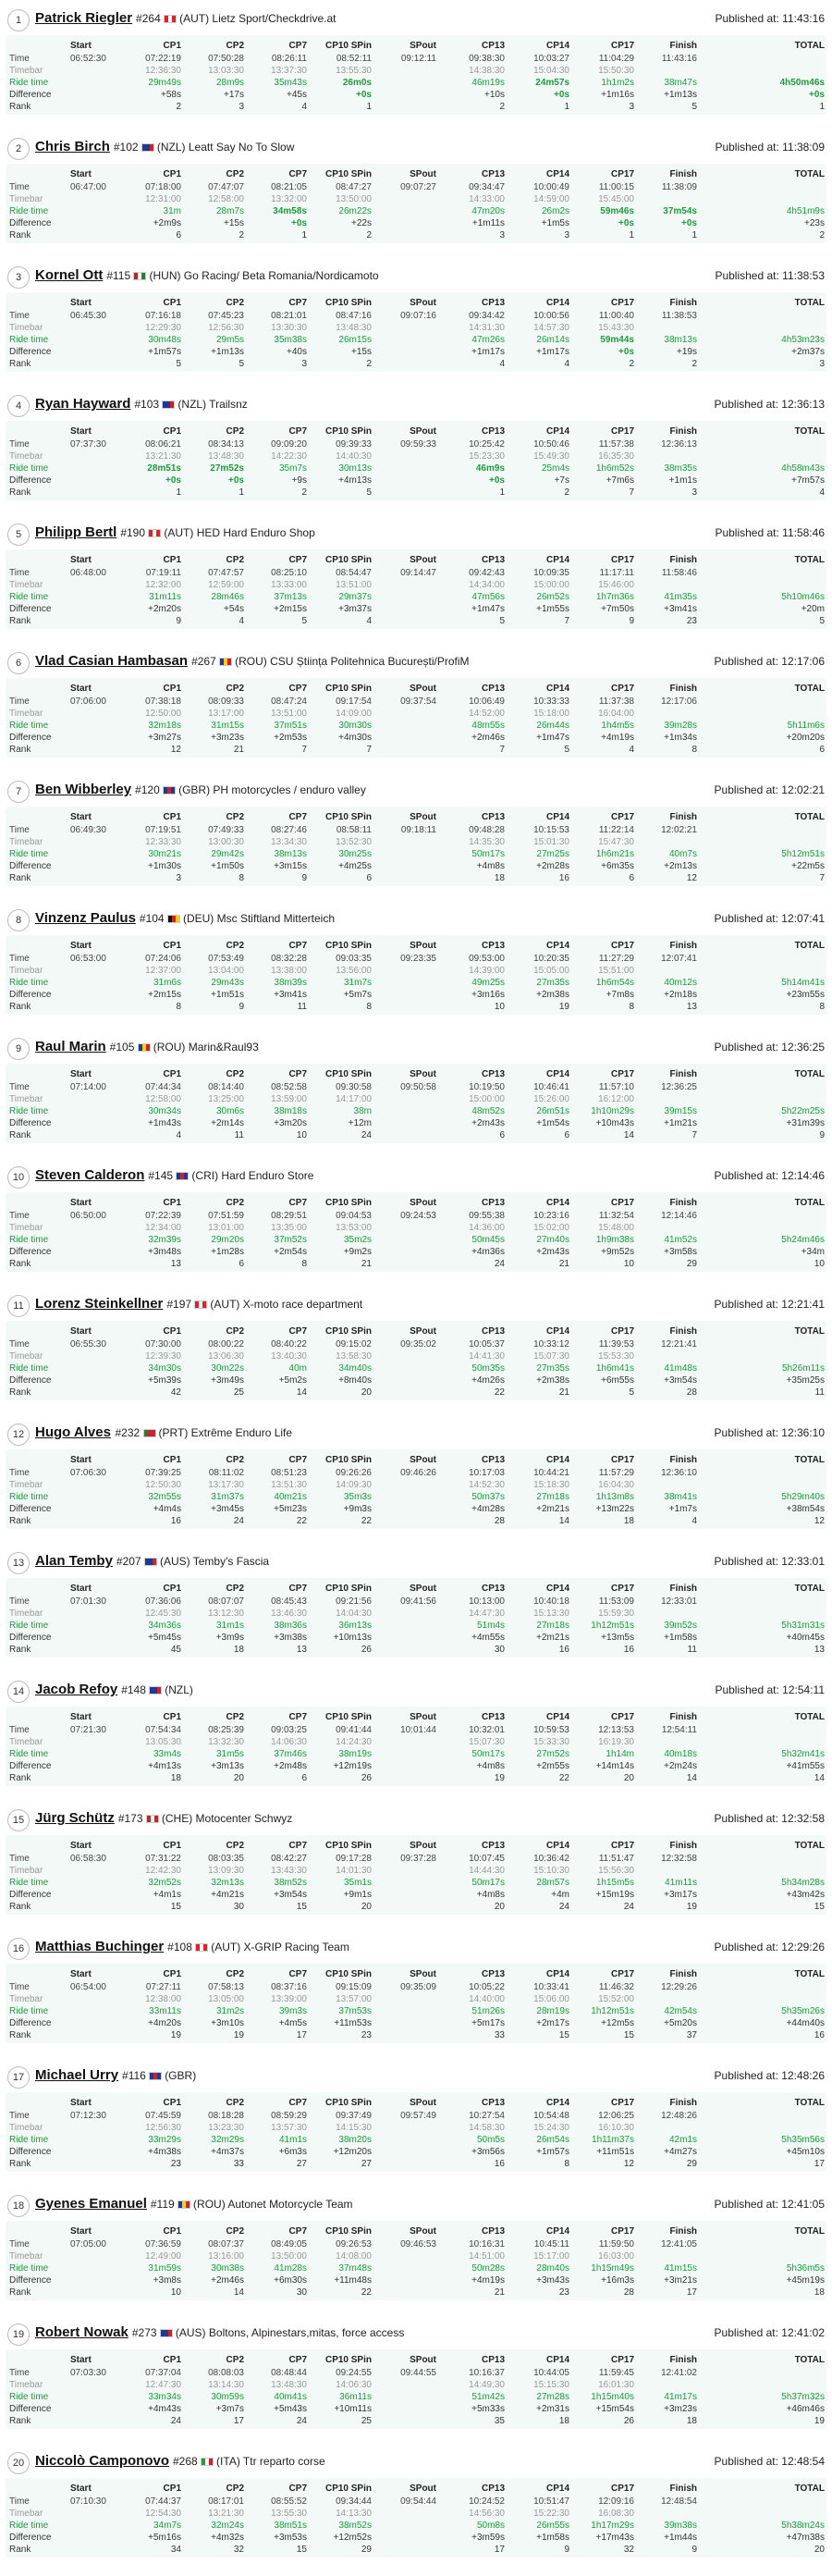 Image resolution: width=832 pixels, height=2576 pixels. I want to click on ride-cell: 5h24m46s, so click(803, 1240).